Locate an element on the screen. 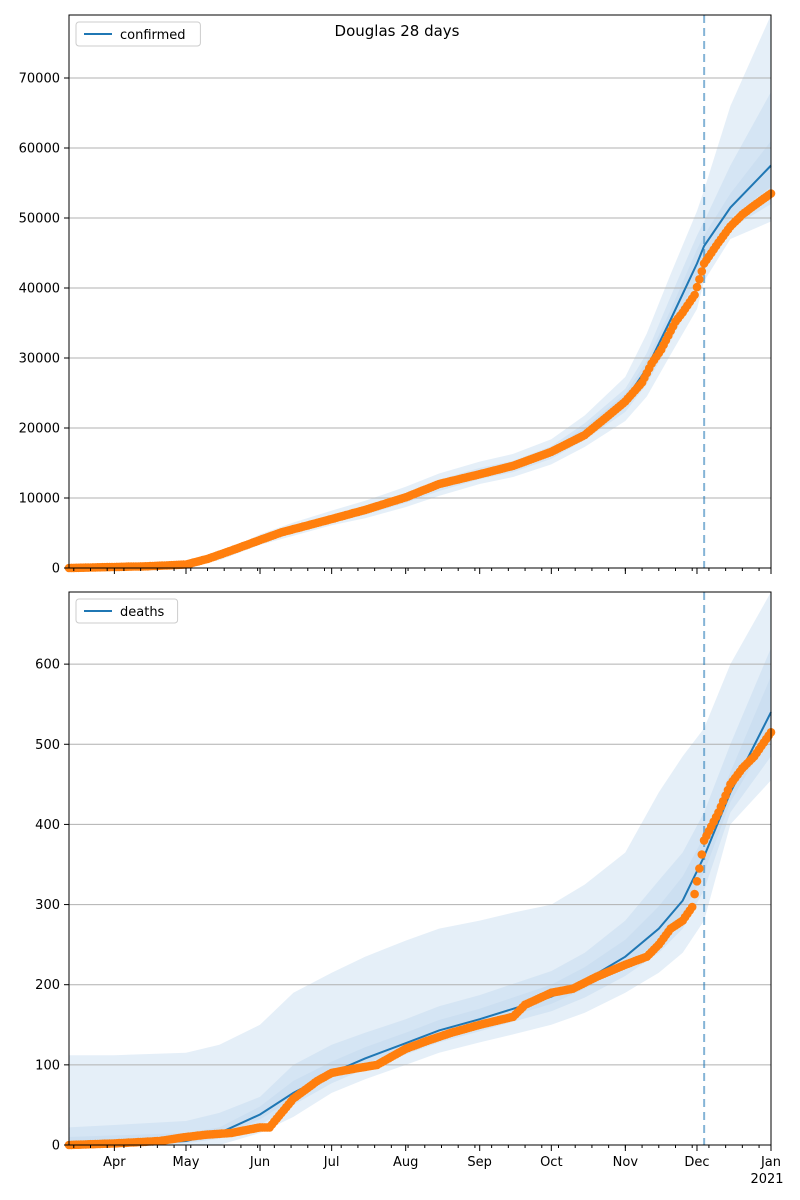  deaths-legend: deaths is located at coordinates (127, 611).